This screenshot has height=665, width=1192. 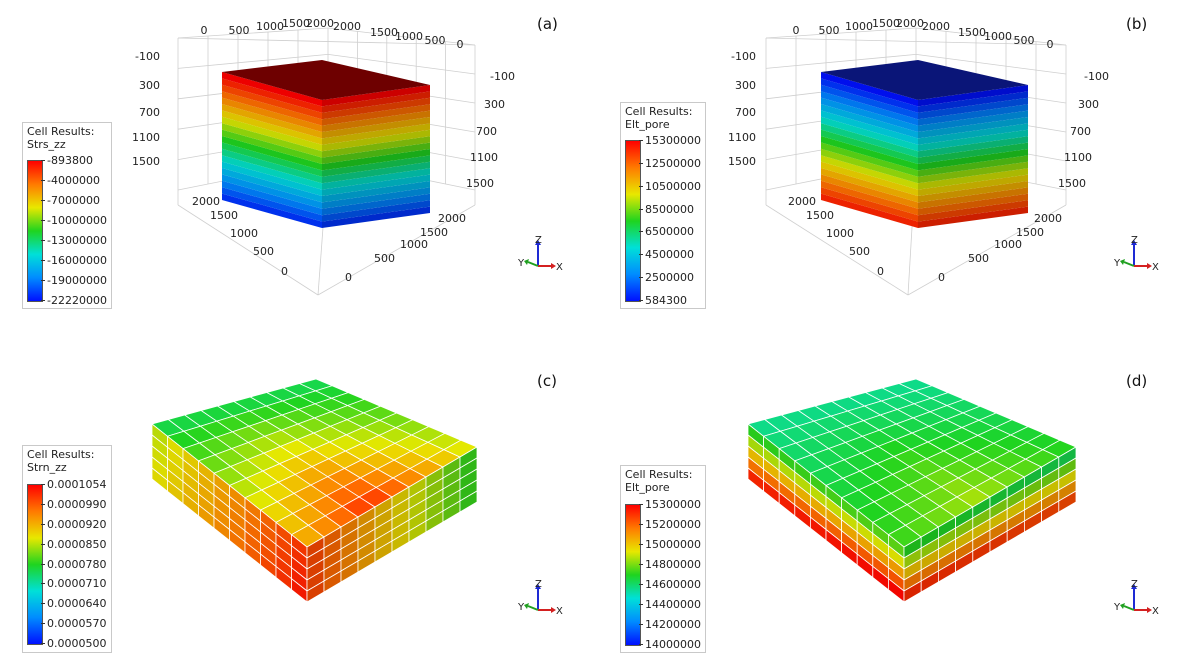 What do you see at coordinates (673, 163) in the screenshot?
I see `legend-label: 12500000` at bounding box center [673, 163].